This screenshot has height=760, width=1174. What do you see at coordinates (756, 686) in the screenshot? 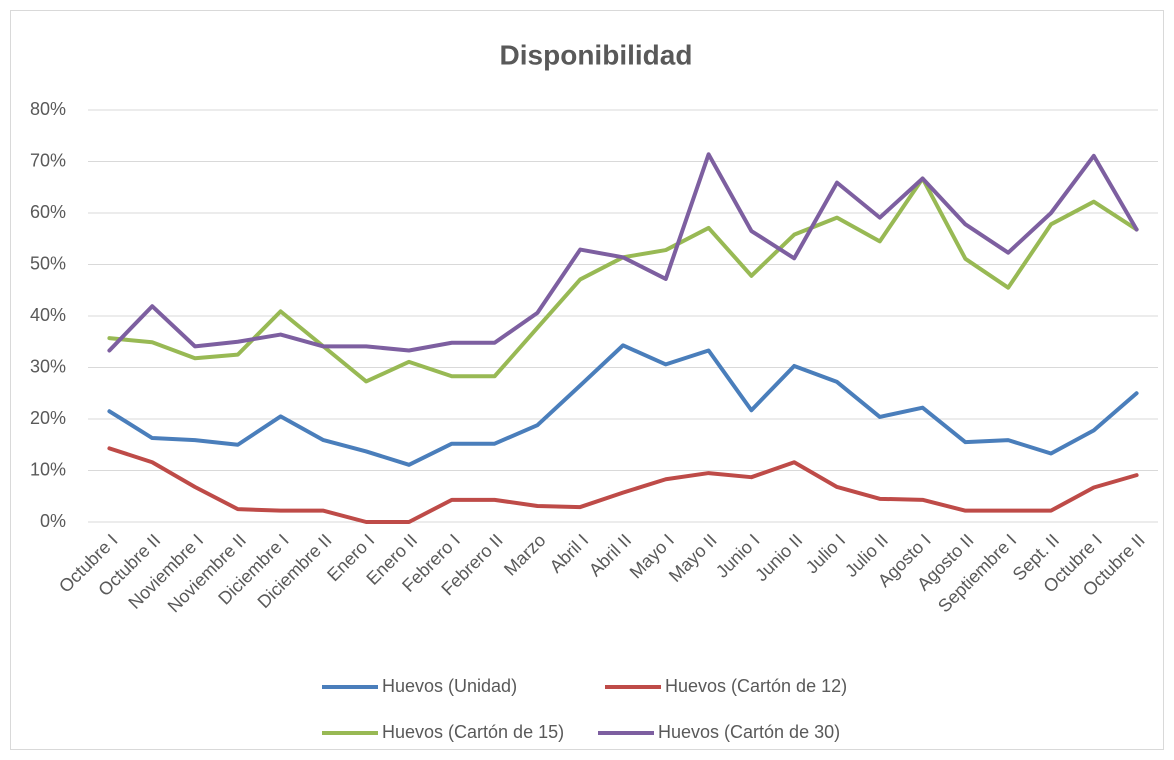
I see `legend-label: Huevos (Cartón de 12)` at bounding box center [756, 686].